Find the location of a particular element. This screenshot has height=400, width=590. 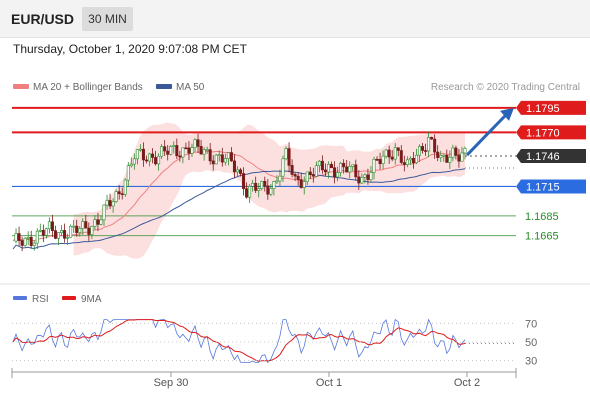

time-tick-label: Oct 2 is located at coordinates (467, 383).